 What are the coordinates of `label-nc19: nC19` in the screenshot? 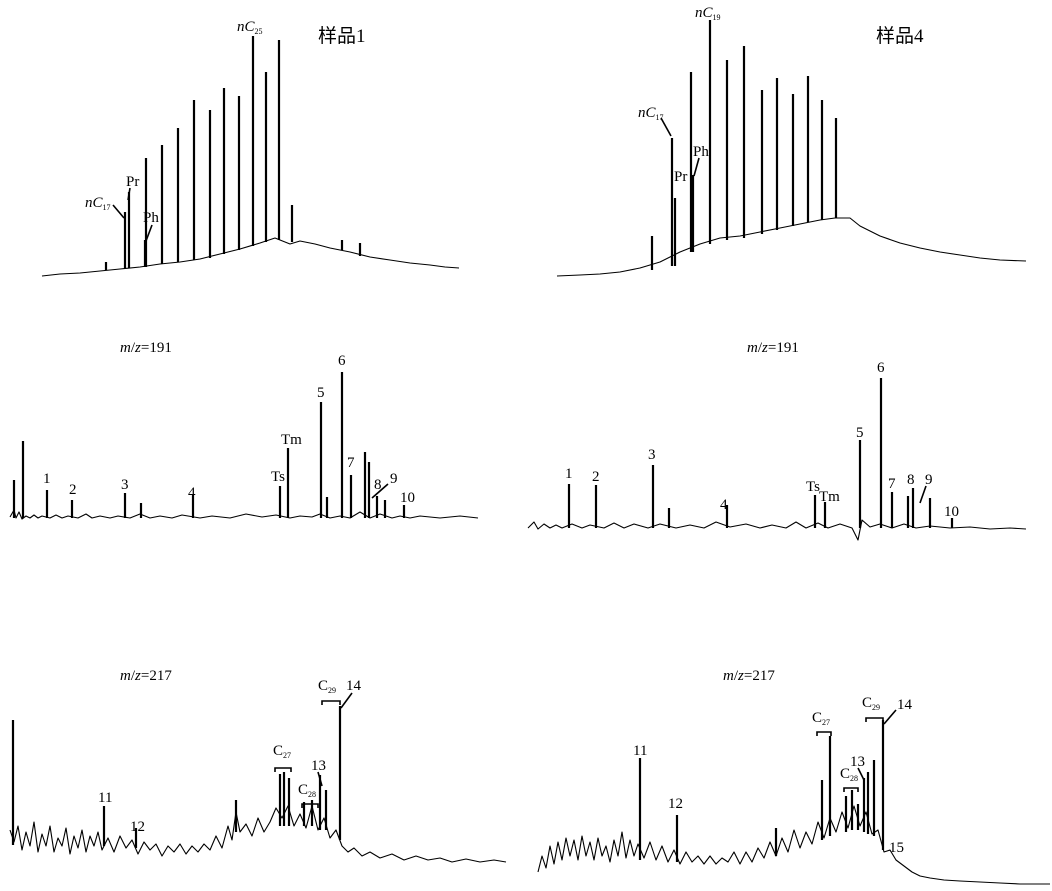 It's located at (708, 13).